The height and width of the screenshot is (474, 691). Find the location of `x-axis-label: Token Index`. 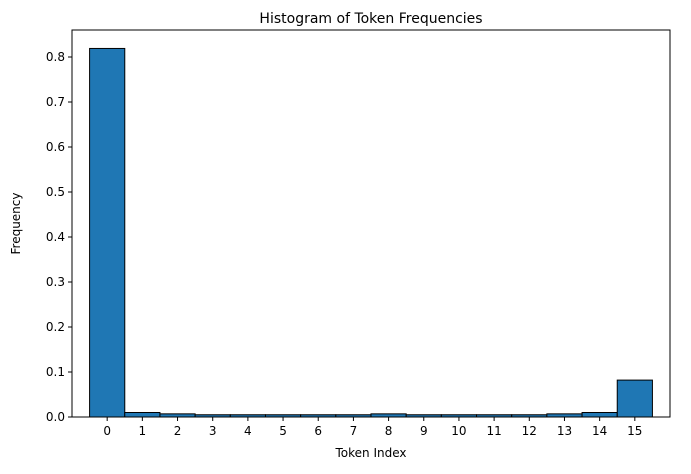

x-axis-label: Token Index is located at coordinates (371, 453).